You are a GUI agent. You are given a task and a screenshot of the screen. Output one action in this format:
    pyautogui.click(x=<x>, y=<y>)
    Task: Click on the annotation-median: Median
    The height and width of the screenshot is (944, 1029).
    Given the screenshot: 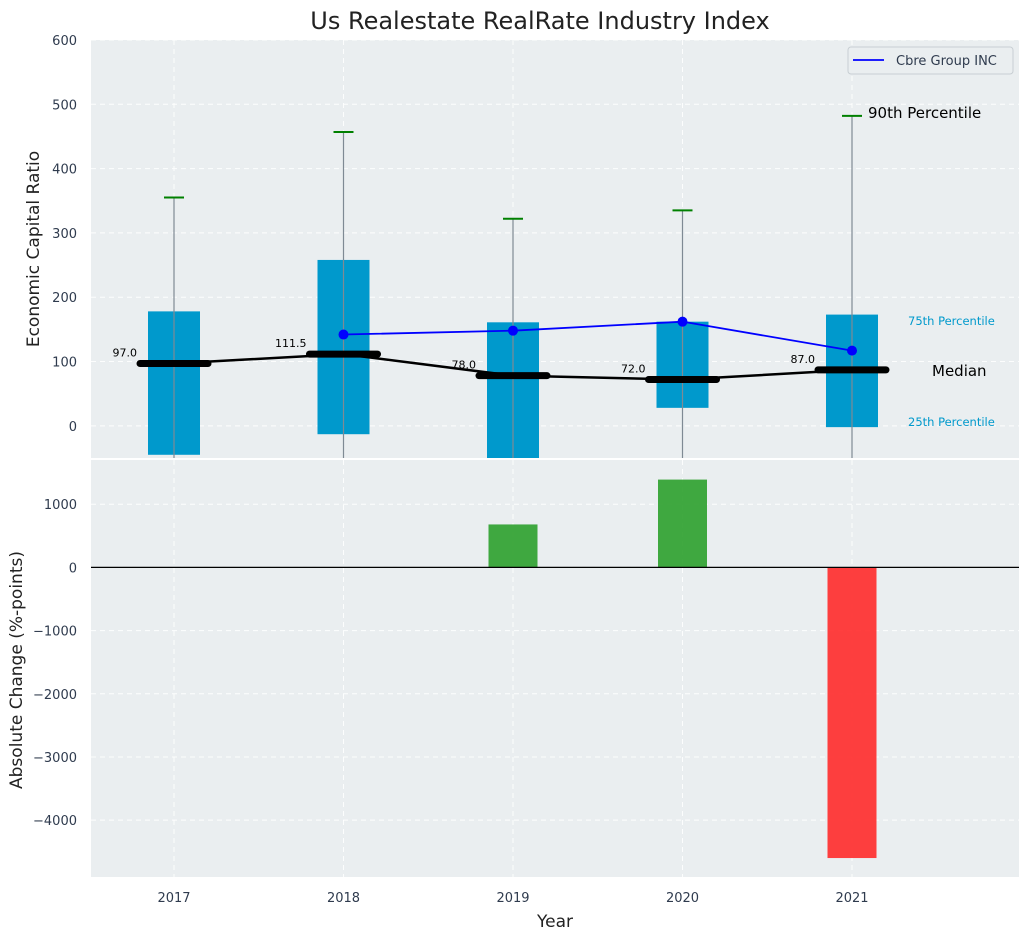 What is the action you would take?
    pyautogui.click(x=959, y=371)
    